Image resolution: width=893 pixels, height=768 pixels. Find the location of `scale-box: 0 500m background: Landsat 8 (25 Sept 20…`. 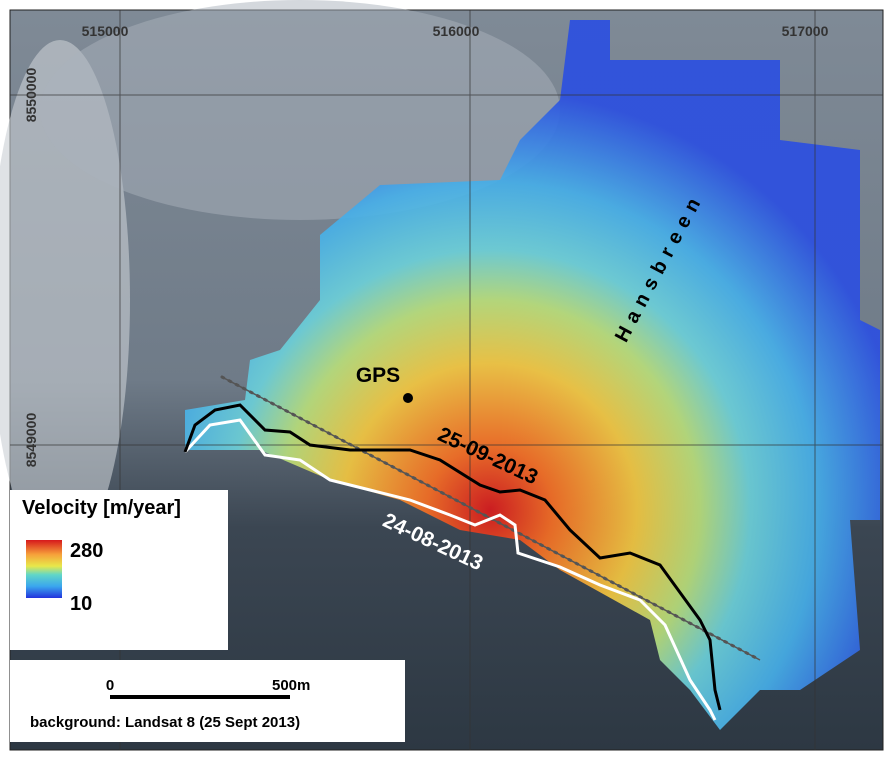

scale-box: 0 500m background: Landsat 8 (25 Sept 20… is located at coordinates (207, 701).